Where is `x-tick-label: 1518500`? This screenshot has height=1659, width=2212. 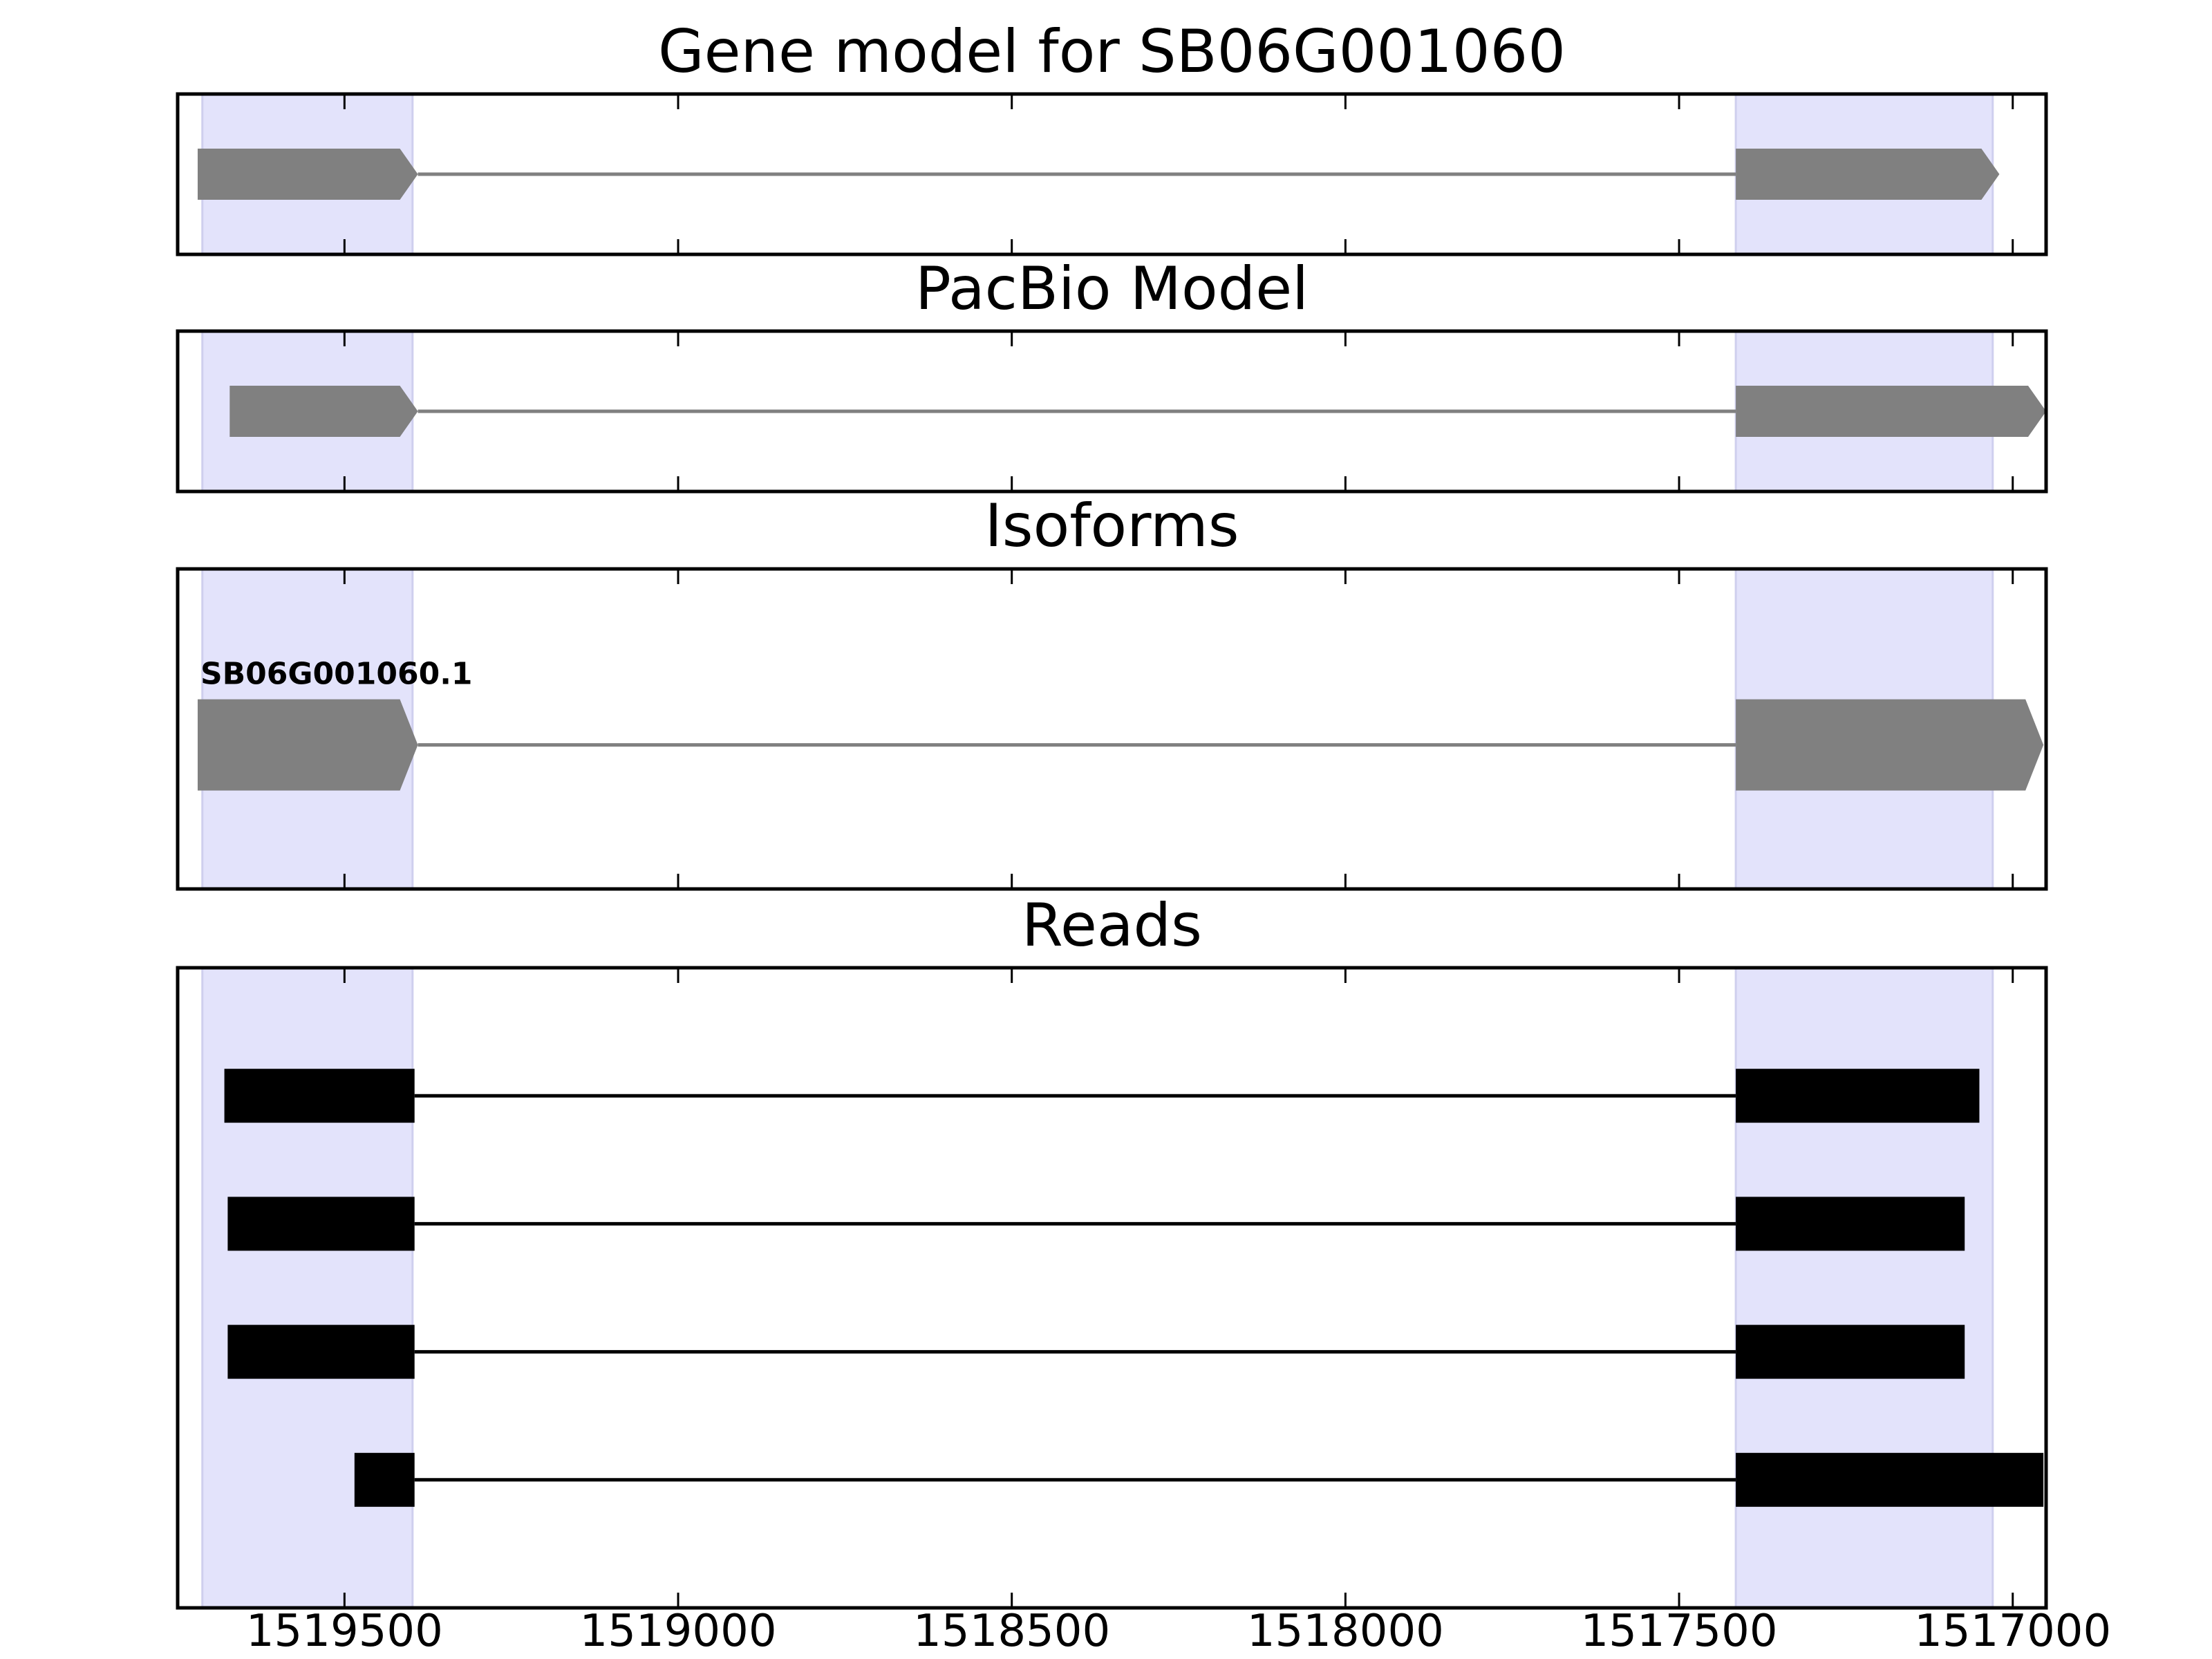
x-tick-label: 1518500 is located at coordinates (1011, 1632).